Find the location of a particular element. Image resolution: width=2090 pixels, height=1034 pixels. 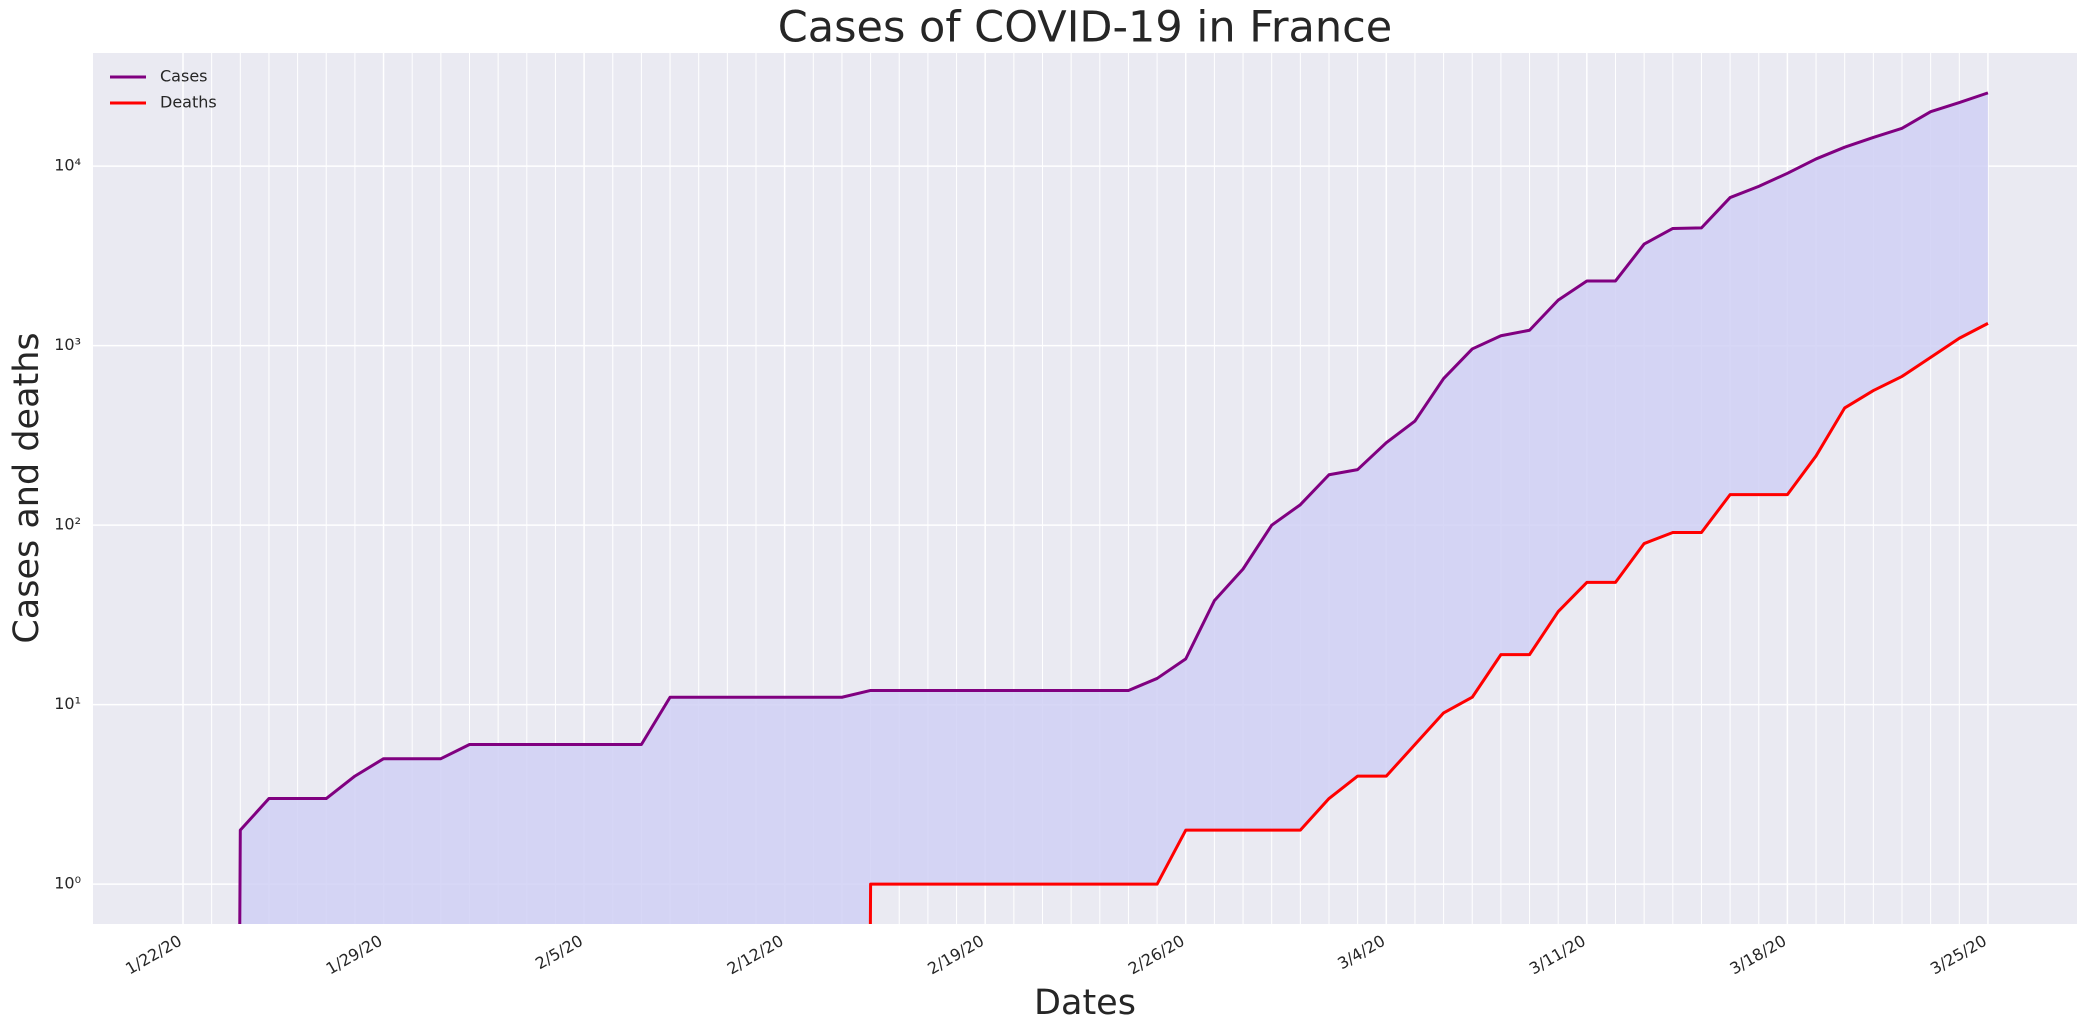

x-tick-label: 3/25/20 is located at coordinates (1958, 954).